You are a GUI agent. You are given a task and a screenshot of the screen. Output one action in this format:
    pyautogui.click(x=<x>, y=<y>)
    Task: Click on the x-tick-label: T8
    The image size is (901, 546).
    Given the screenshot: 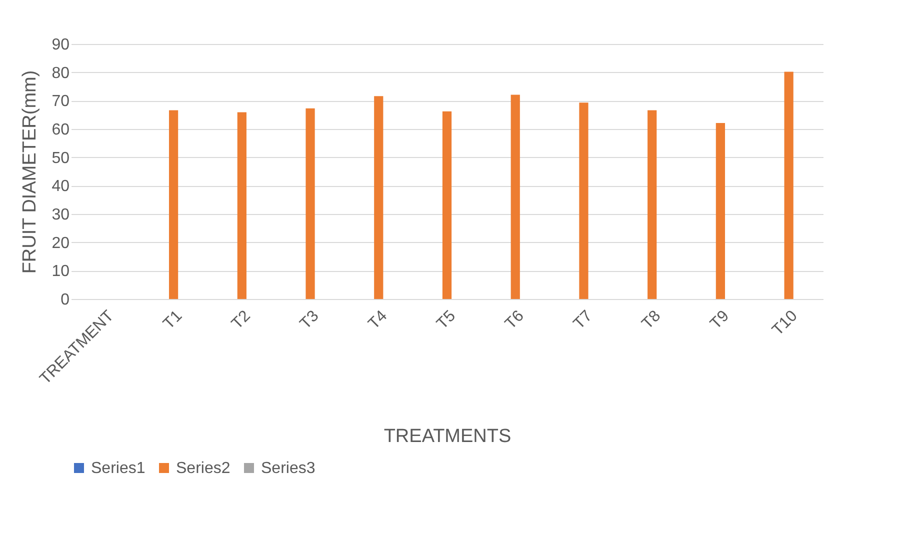 What is the action you would take?
    pyautogui.click(x=651, y=320)
    